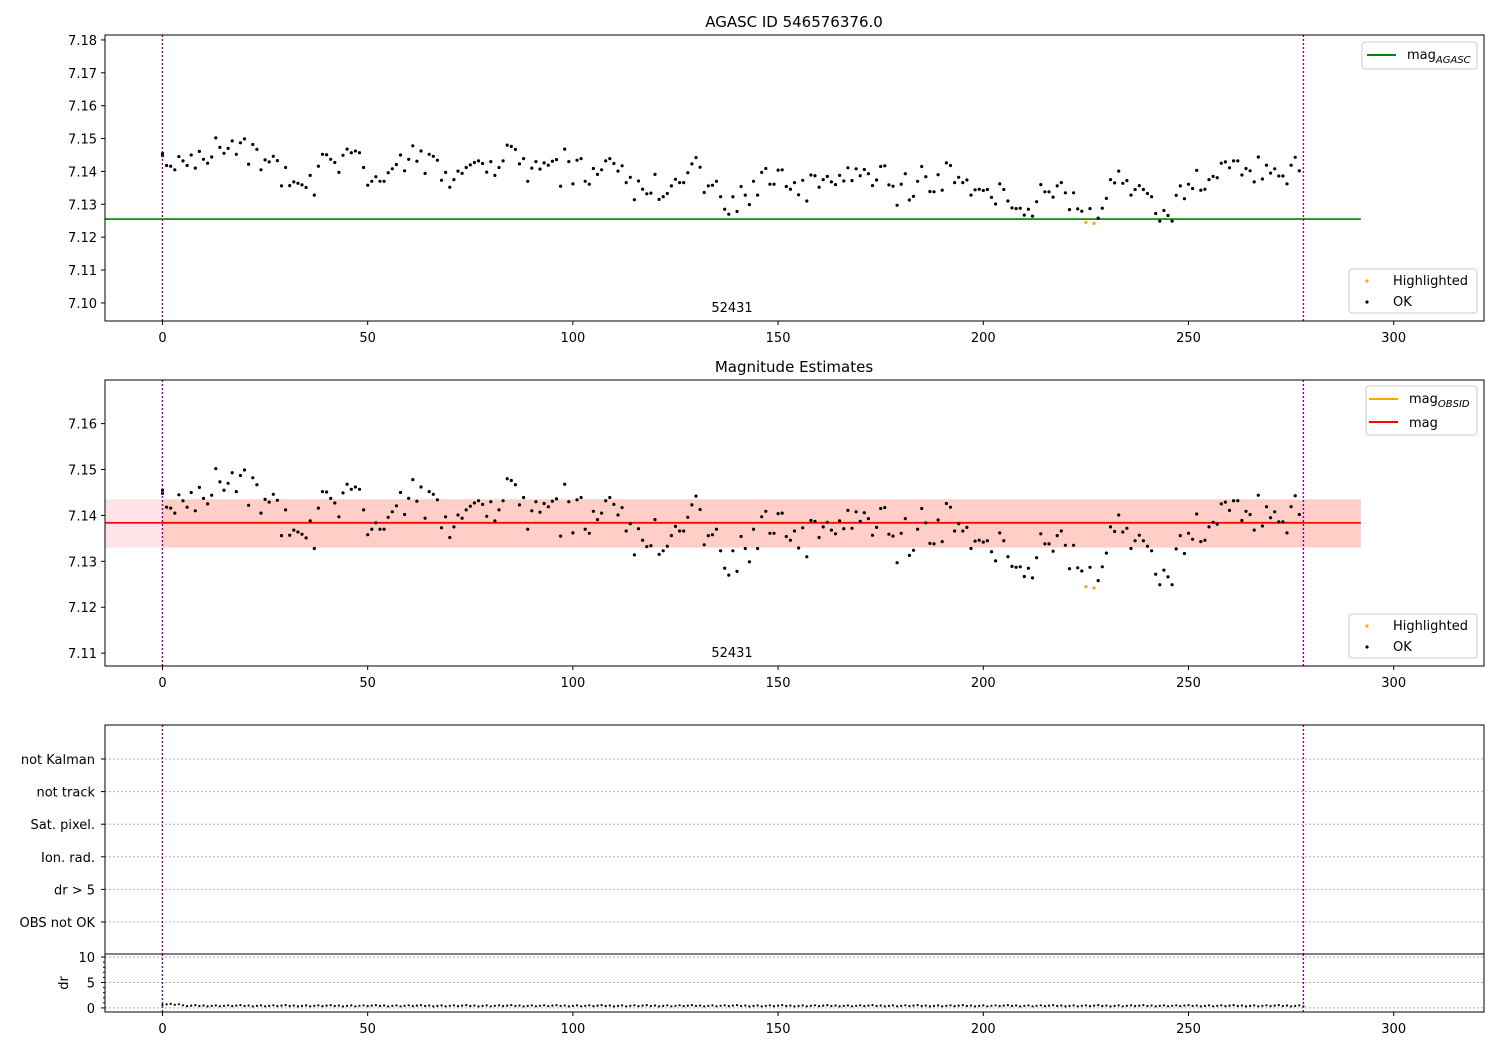 Image resolution: width=1500 pixels, height=1050 pixels. Describe the element at coordinates (82, 425) in the screenshot. I see `y-tick-label: 7.16` at that location.